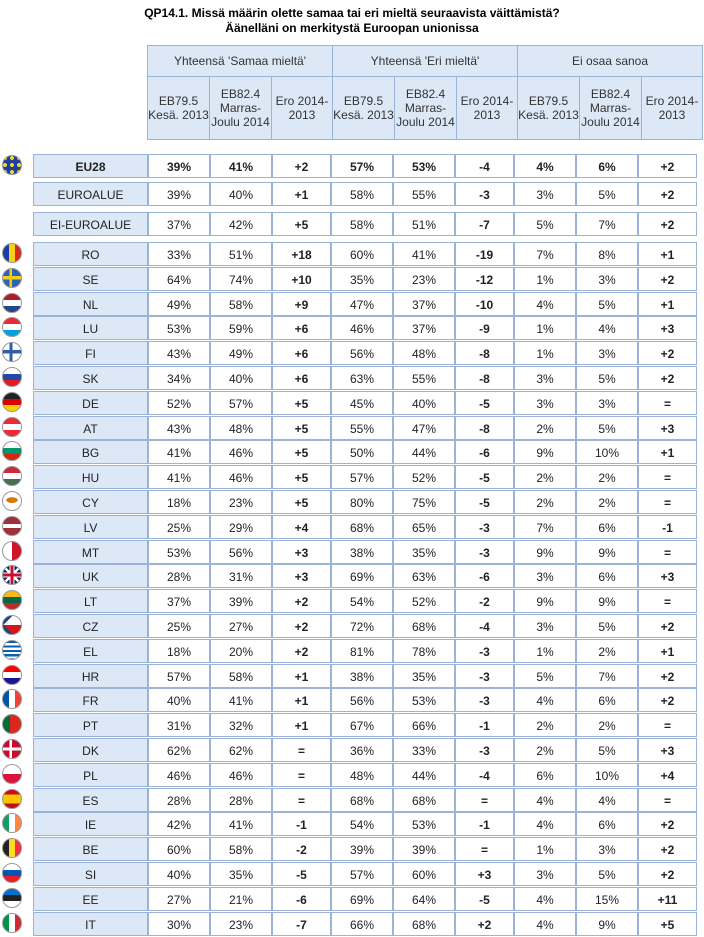  I want to click on diff-cell: -12, so click(484, 278).